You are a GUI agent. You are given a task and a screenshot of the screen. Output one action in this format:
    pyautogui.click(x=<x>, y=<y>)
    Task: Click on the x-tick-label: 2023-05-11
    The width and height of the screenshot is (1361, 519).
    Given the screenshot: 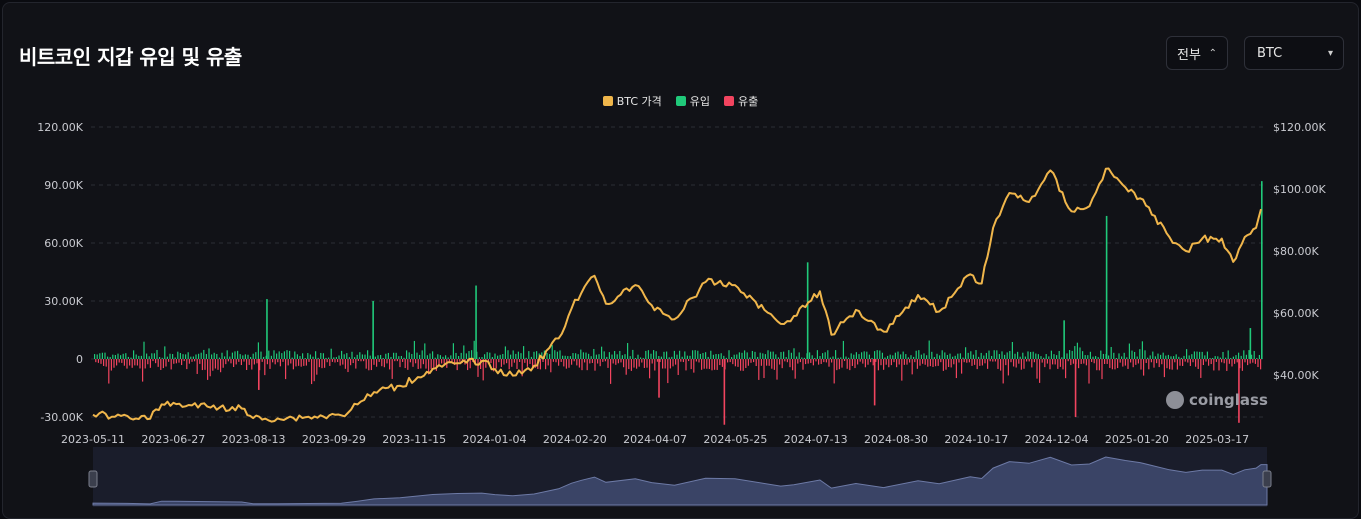 What is the action you would take?
    pyautogui.click(x=93, y=439)
    